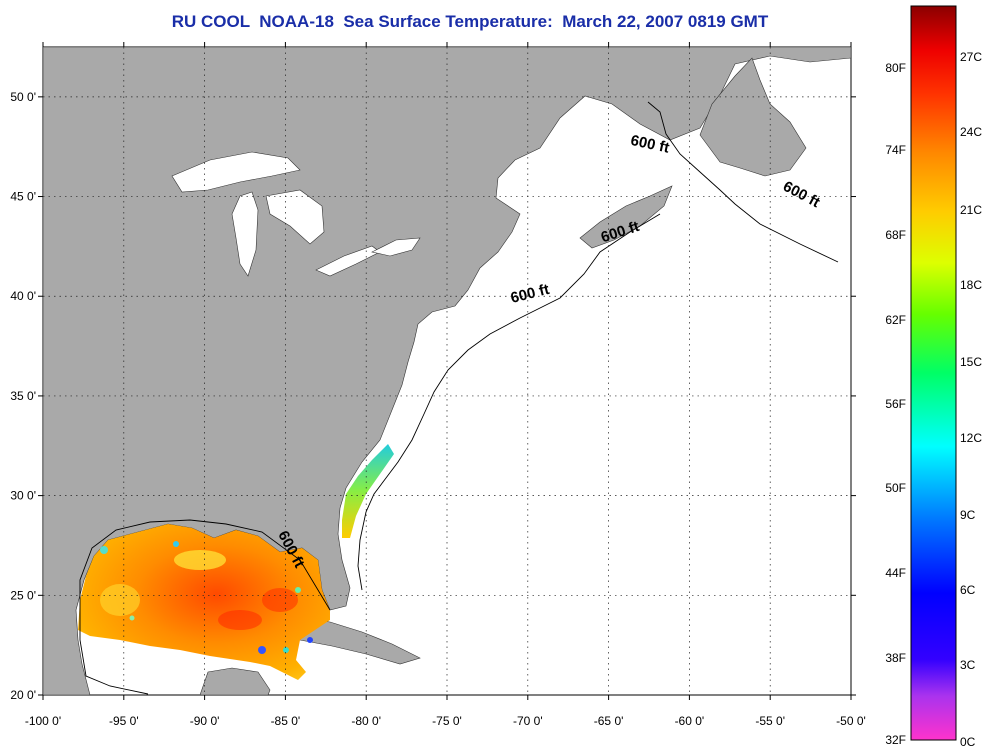  Describe the element at coordinates (690, 721) in the screenshot. I see `lon-tick-label: -60 0'` at that location.